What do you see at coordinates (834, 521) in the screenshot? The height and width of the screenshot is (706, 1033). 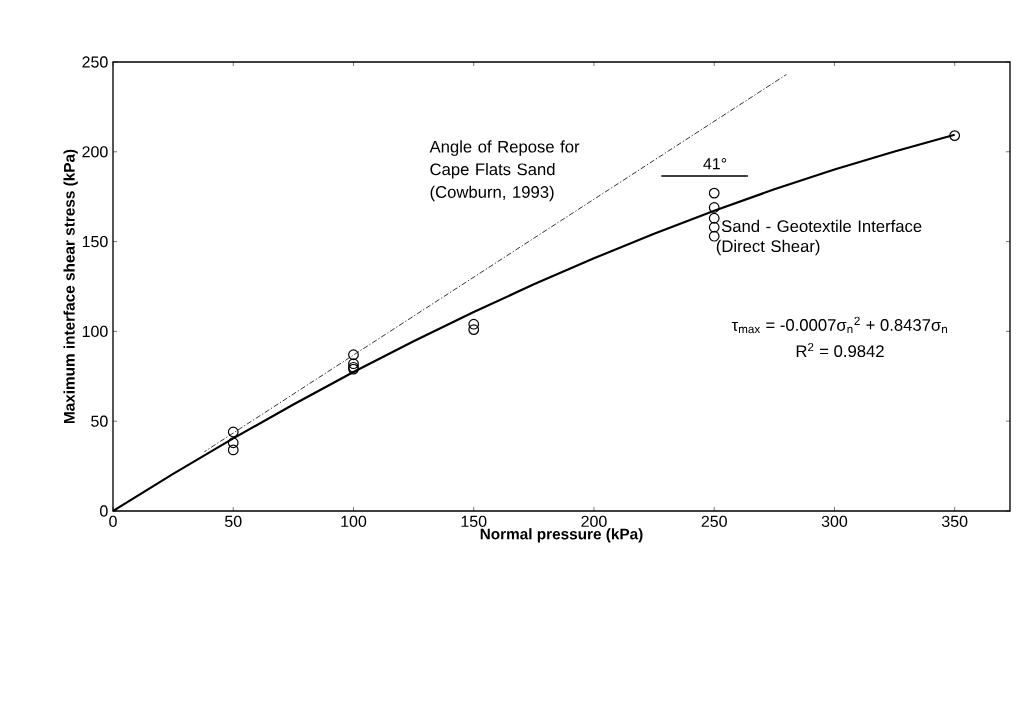 I see `x-tick-label: 300` at bounding box center [834, 521].